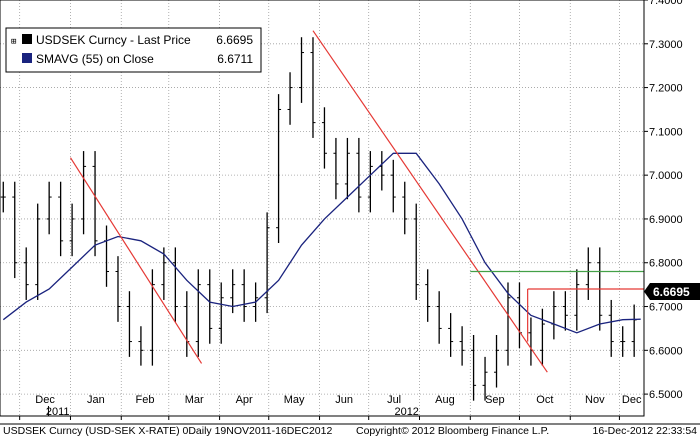 Image resolution: width=700 pixels, height=438 pixels. I want to click on legend-value-price: 6.6695, so click(234, 40).